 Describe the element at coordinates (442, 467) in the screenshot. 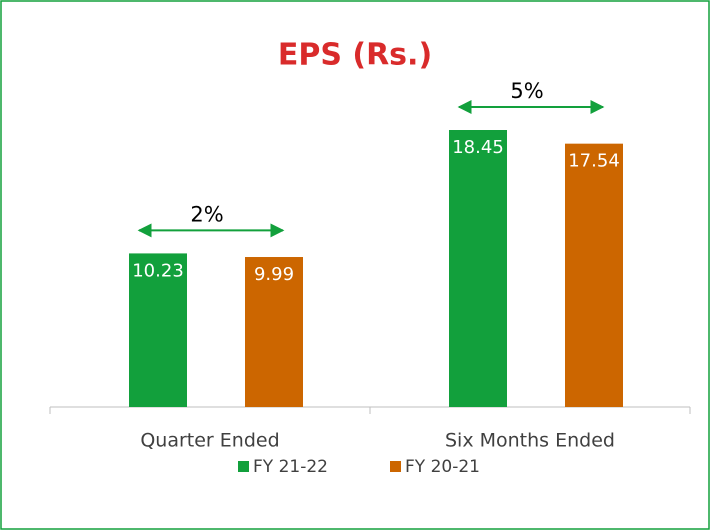

I see `legend-label: FY 20-21` at that location.